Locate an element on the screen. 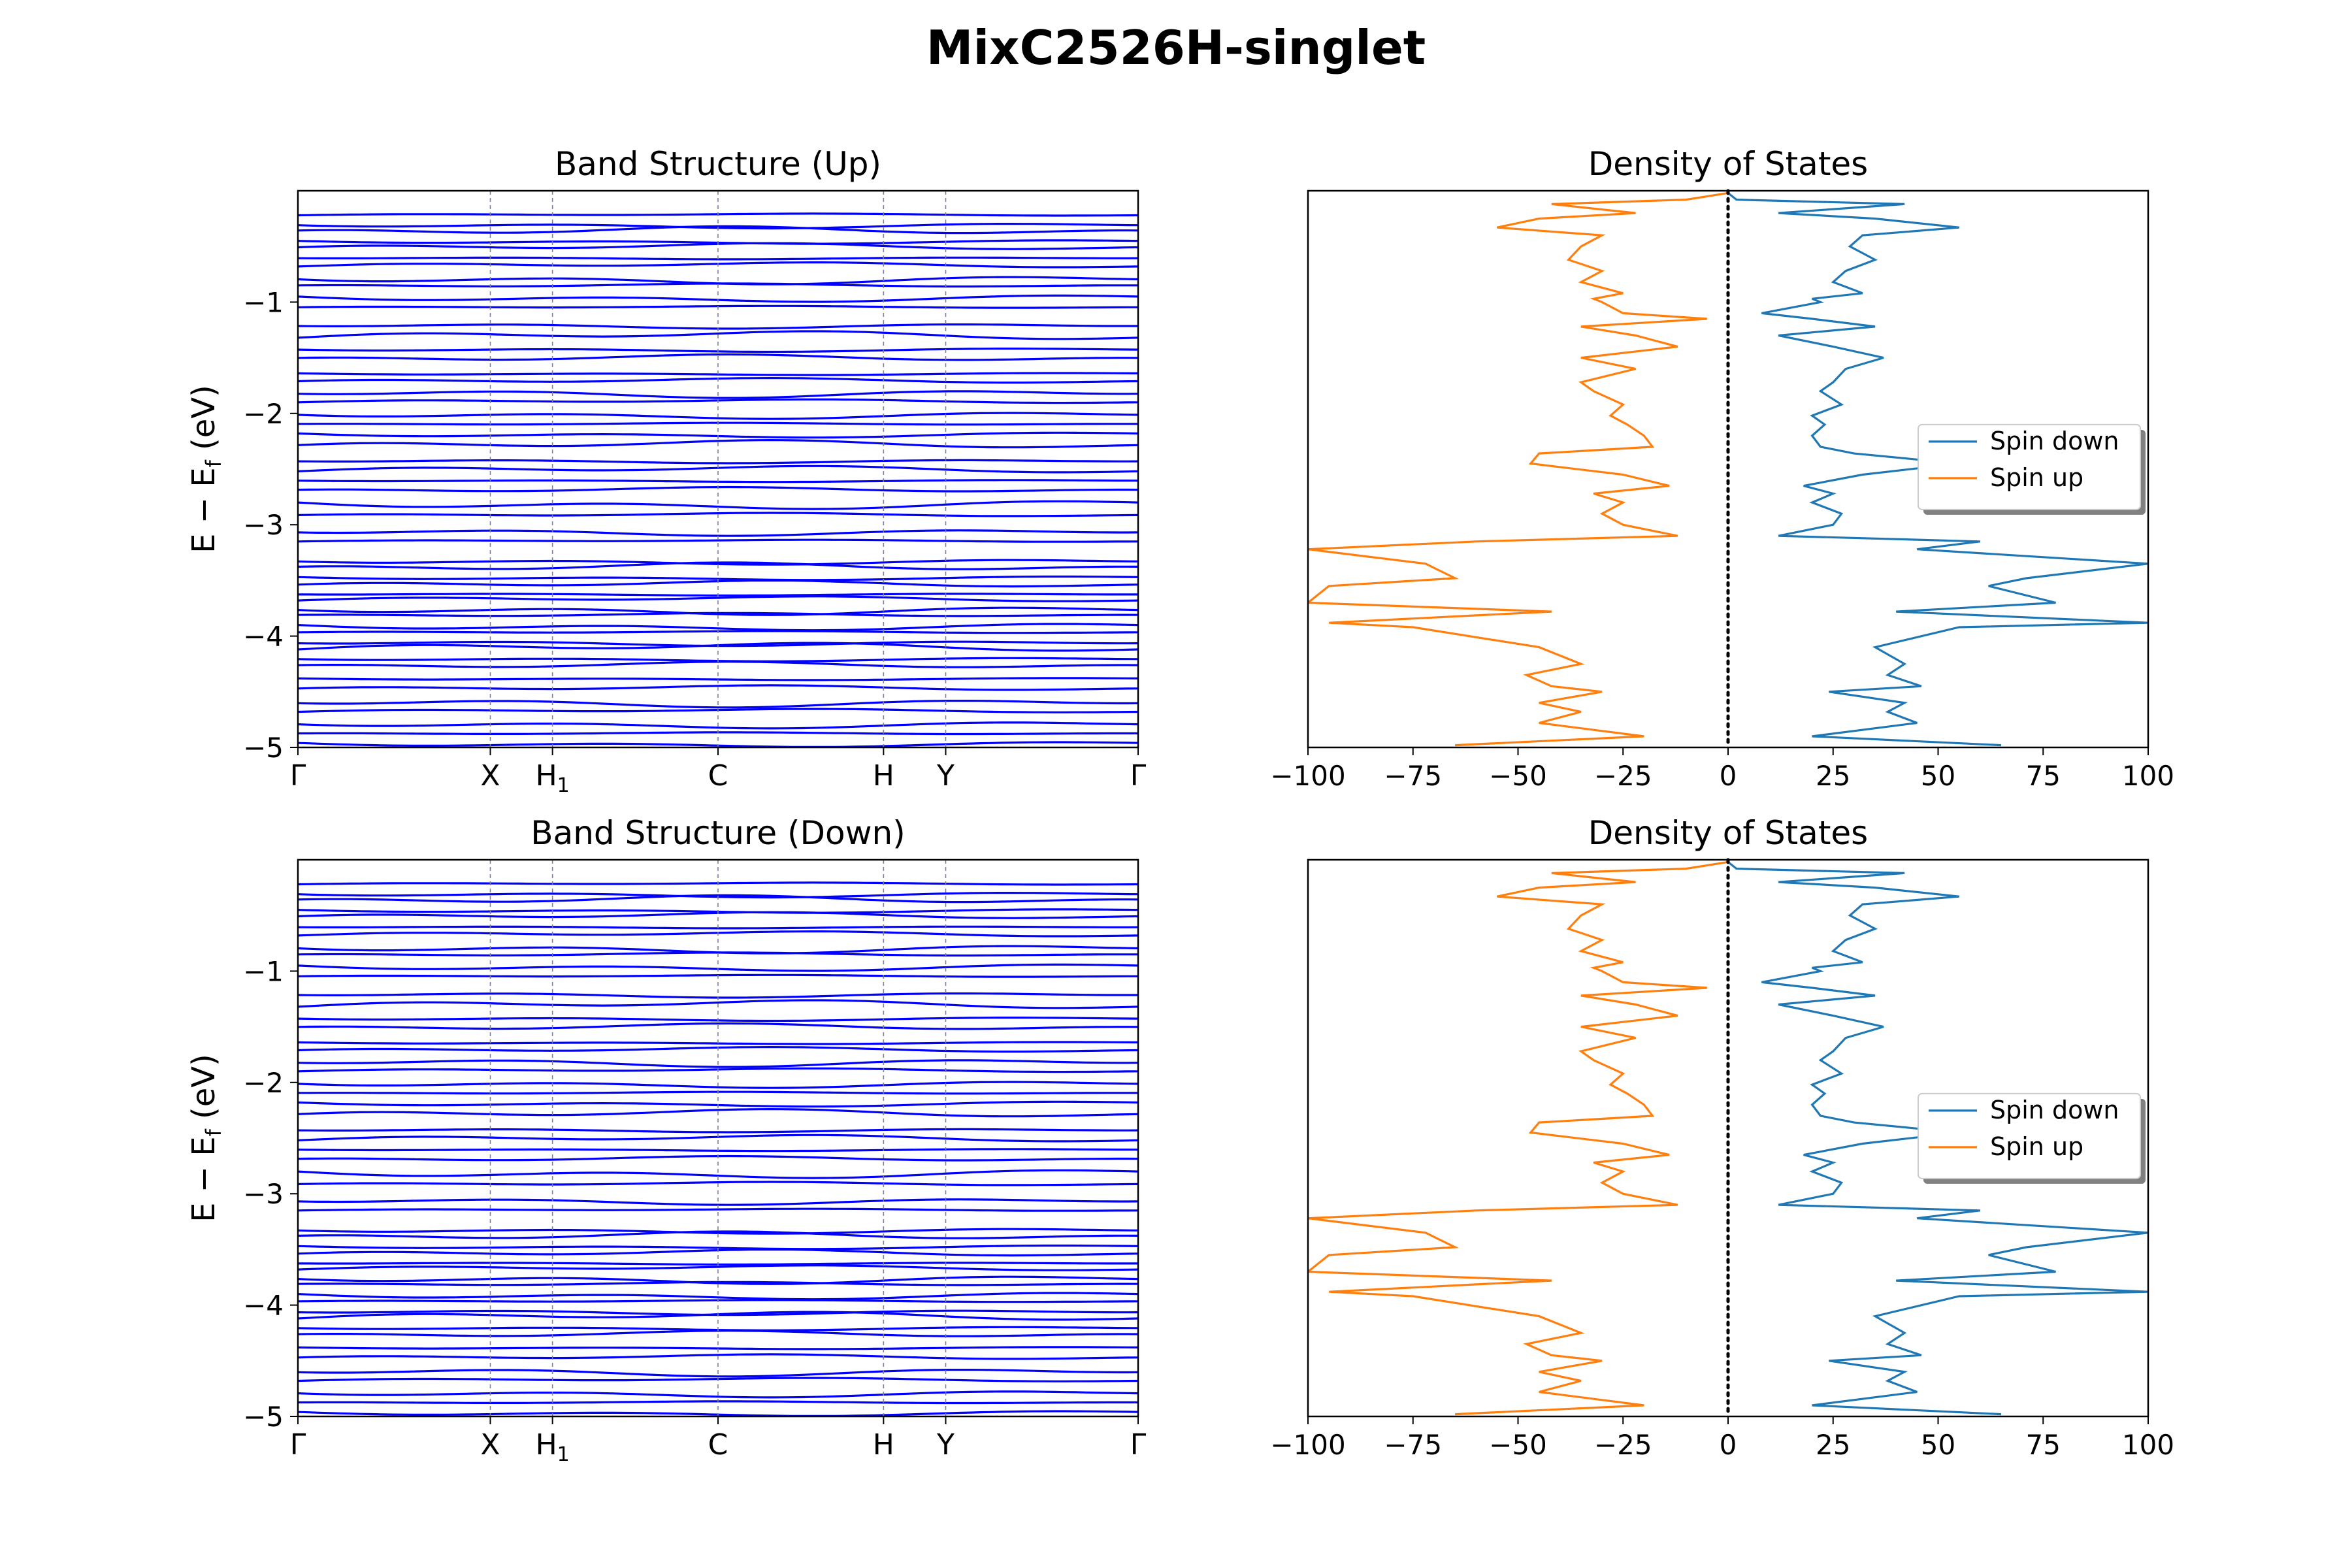 Image resolution: width=2352 pixels, height=1568 pixels. panel-title: Band Structure (Down) is located at coordinates (718, 833).